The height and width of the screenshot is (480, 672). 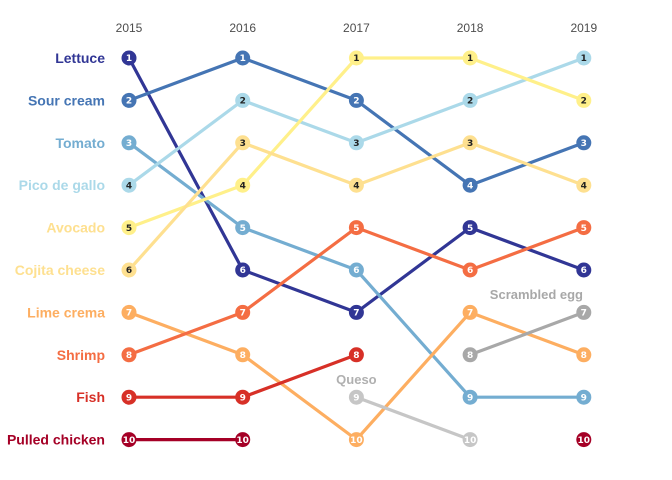 What do you see at coordinates (356, 379) in the screenshot?
I see `annotation-label: Queso` at bounding box center [356, 379].